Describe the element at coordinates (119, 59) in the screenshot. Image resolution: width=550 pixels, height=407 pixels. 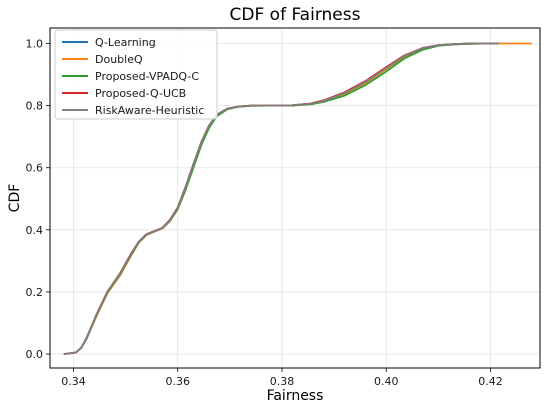
I see `legend-label: DoubleQ` at that location.